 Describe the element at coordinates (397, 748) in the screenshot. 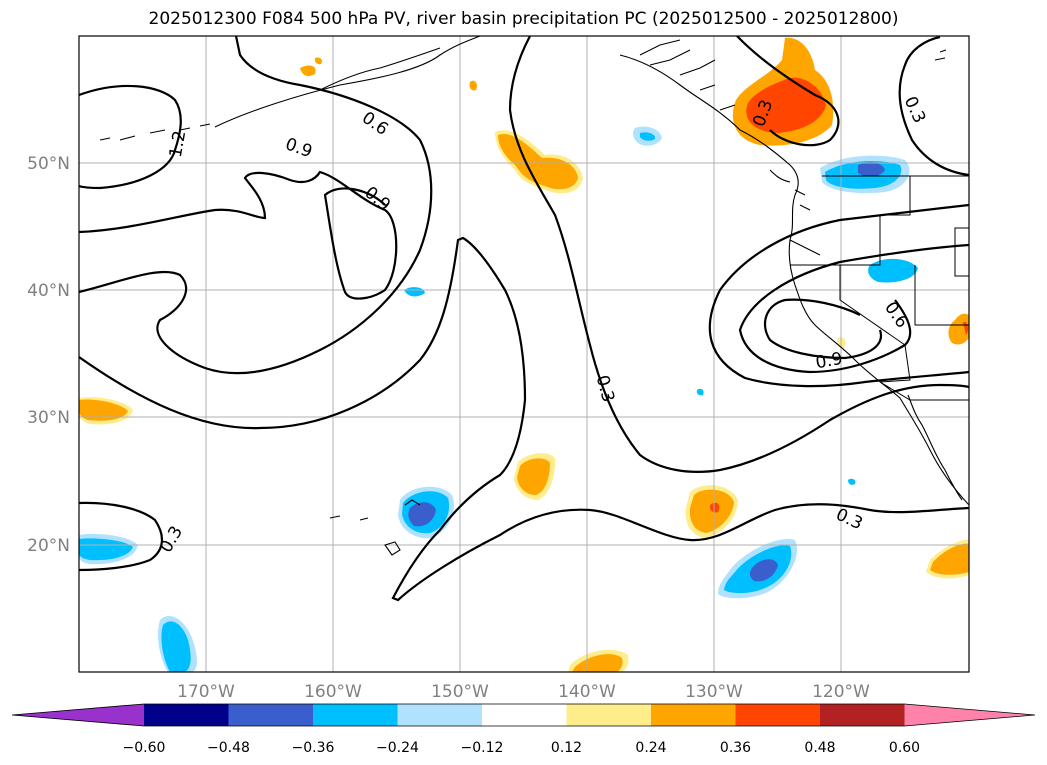

I see `colorbar-tick-label: −0.24` at that location.